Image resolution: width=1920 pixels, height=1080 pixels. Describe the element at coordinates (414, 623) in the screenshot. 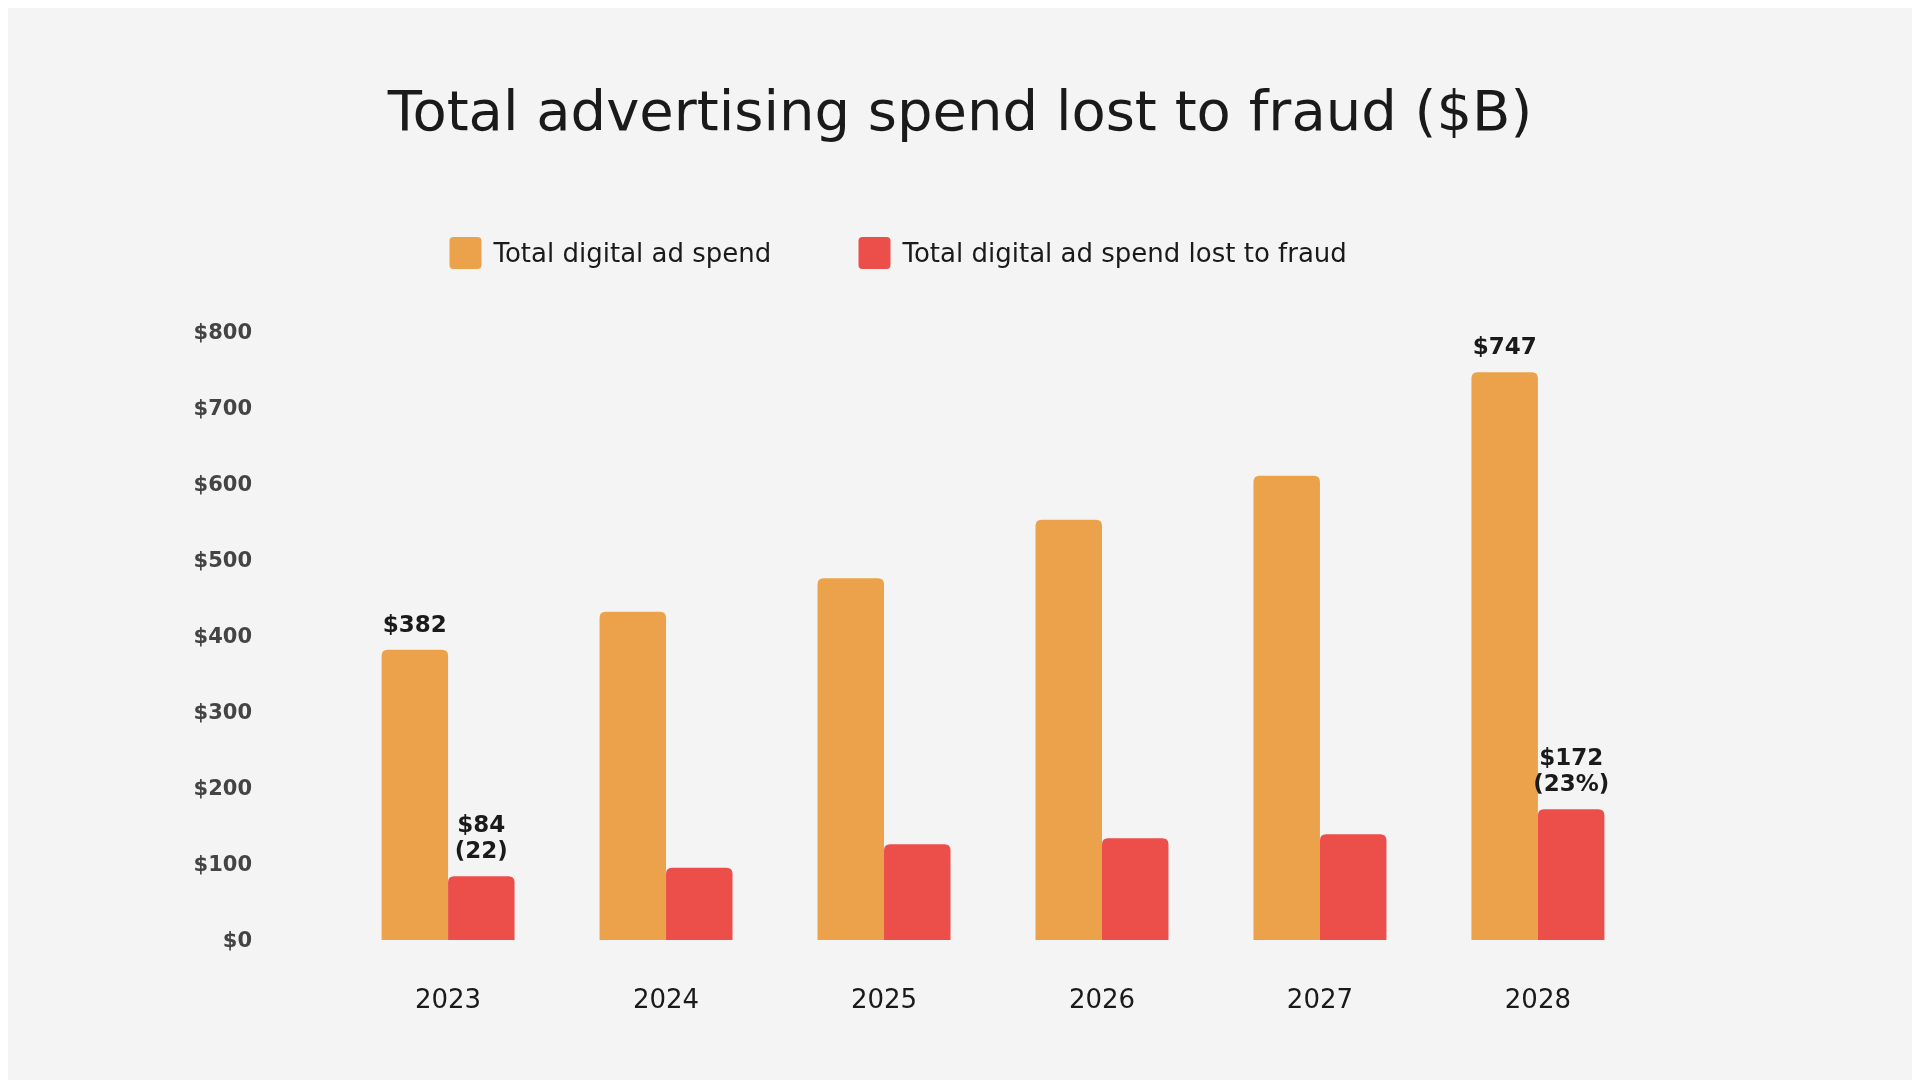

I see `data-label: $382` at that location.